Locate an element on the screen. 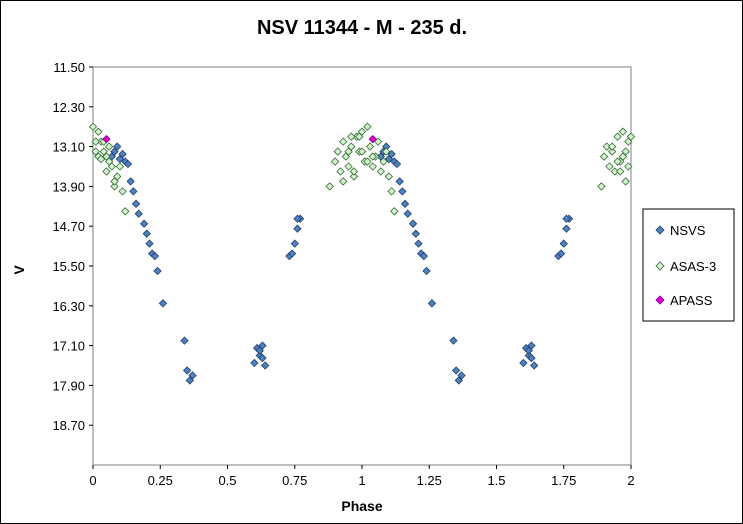 The image size is (743, 524). legend: NSVS ASAS-3 APASS is located at coordinates (688, 265).